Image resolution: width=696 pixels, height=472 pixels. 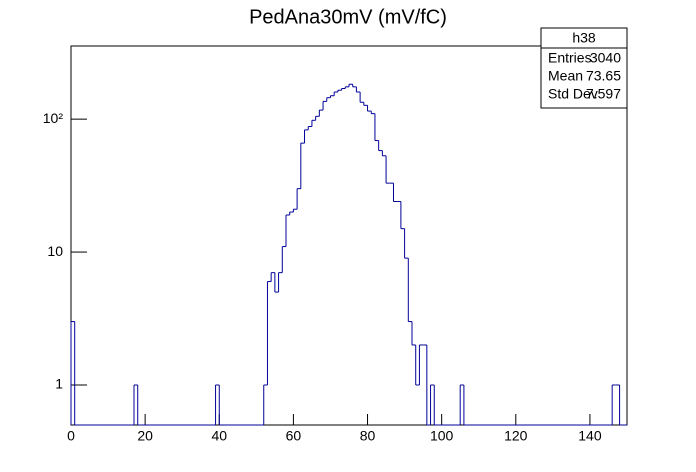 What do you see at coordinates (605, 58) in the screenshot?
I see `stats-value: 3040` at bounding box center [605, 58].